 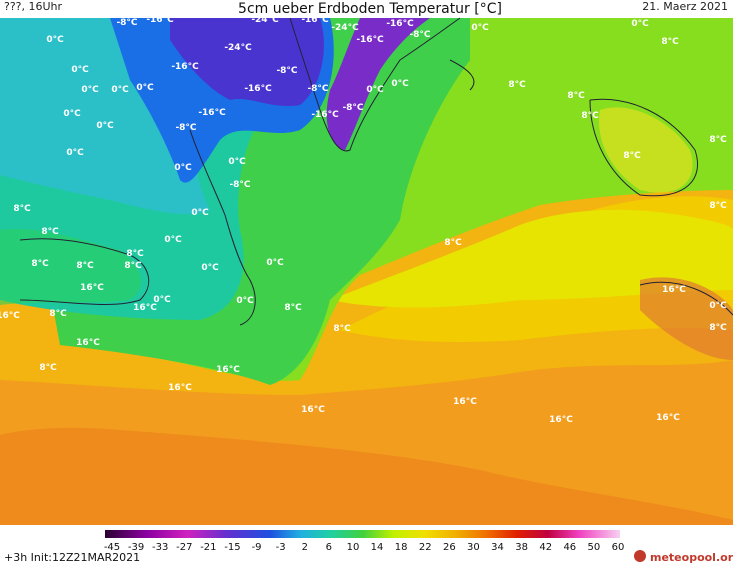 What do you see at coordinates (353, 547) in the screenshot?
I see `colorbar-tick-label: 10` at bounding box center [353, 547].